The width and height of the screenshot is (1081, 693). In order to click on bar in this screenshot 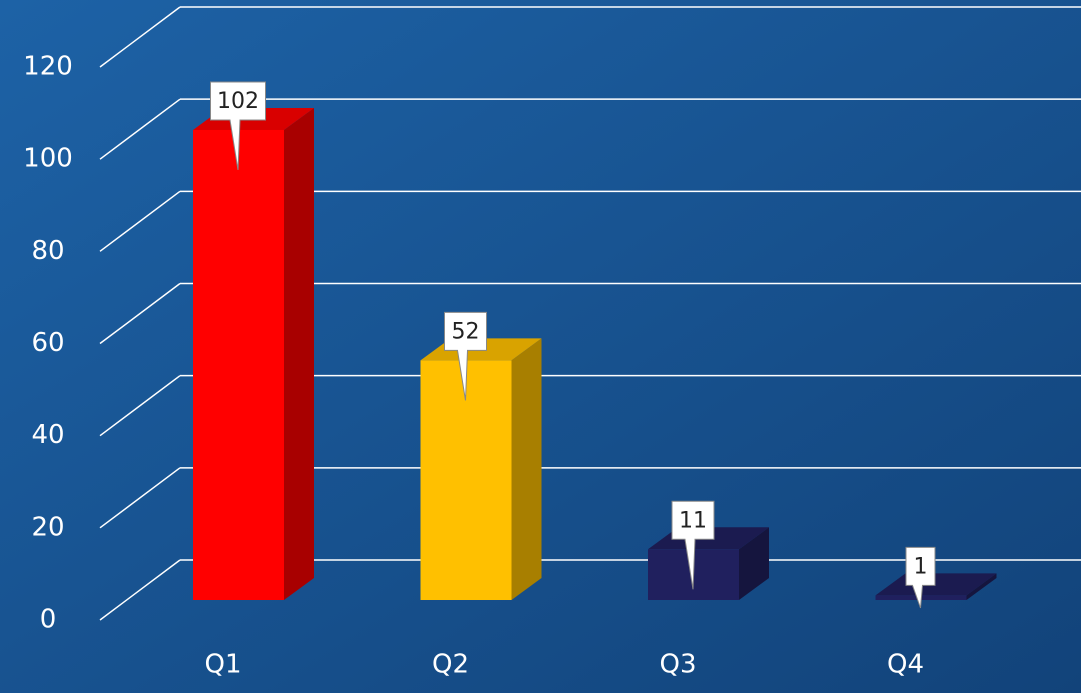, I will do `click(238, 364)`.